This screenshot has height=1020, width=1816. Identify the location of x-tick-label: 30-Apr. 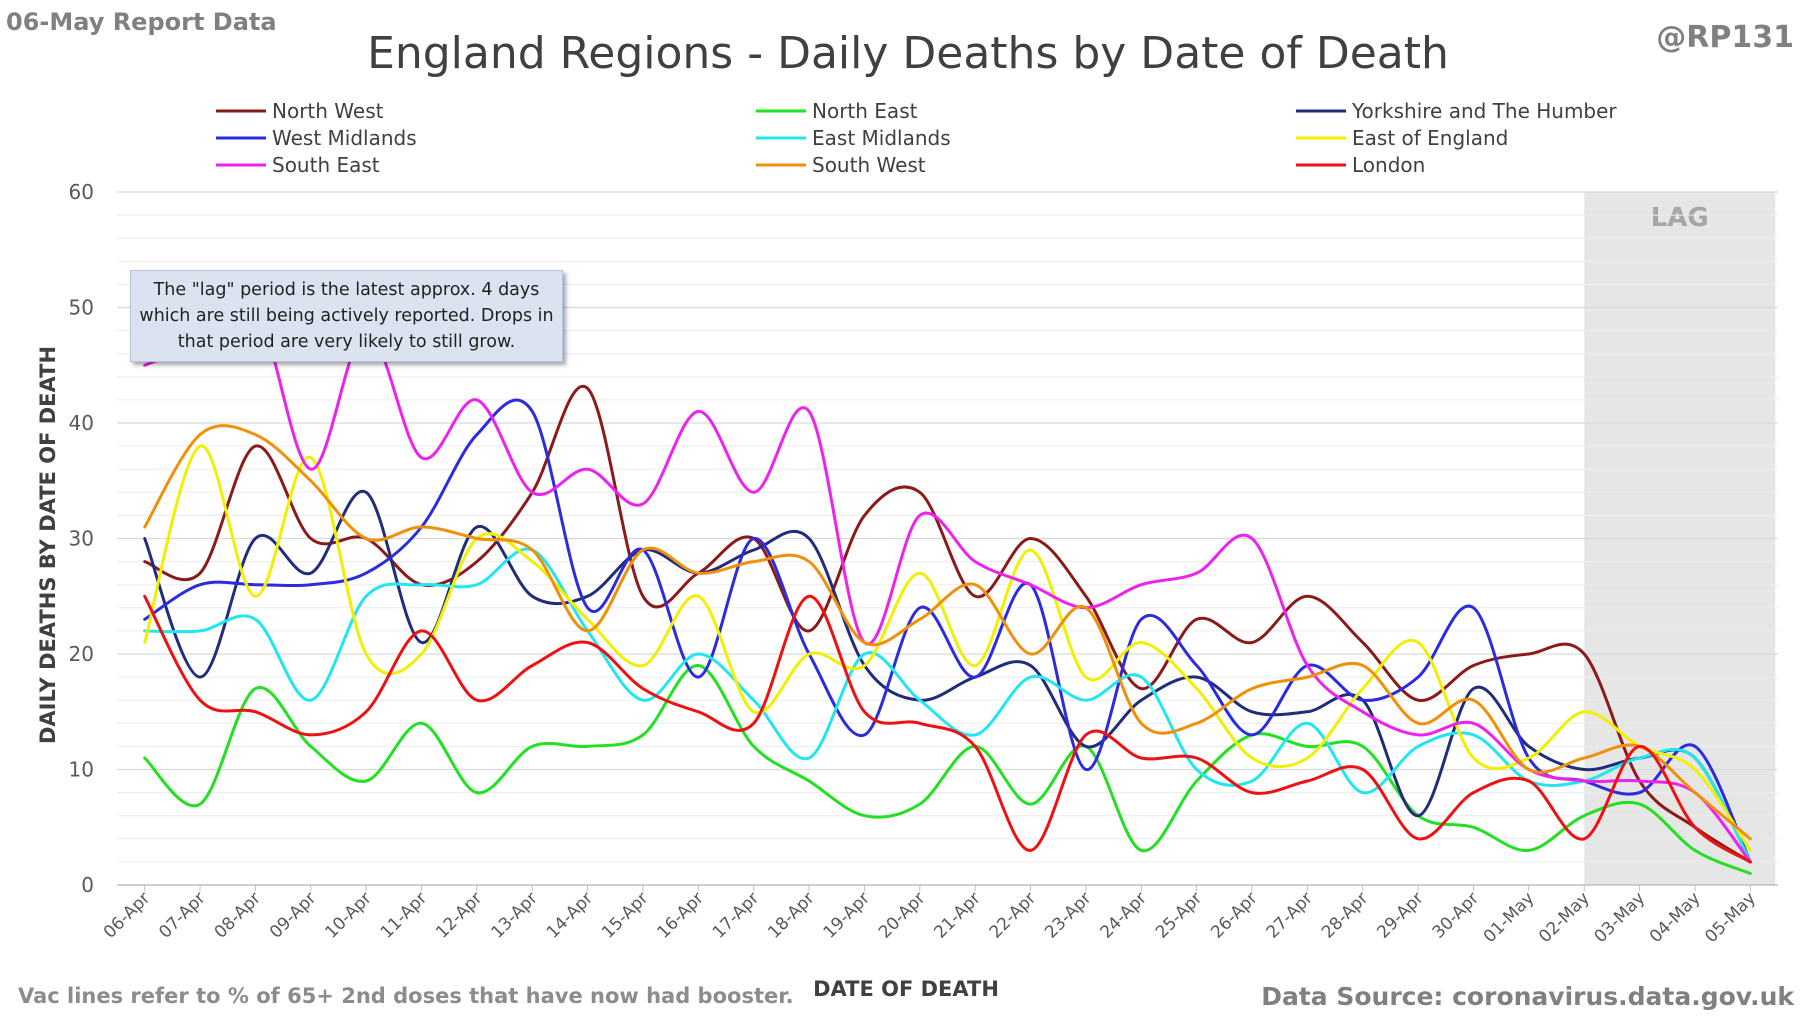
(1456, 915).